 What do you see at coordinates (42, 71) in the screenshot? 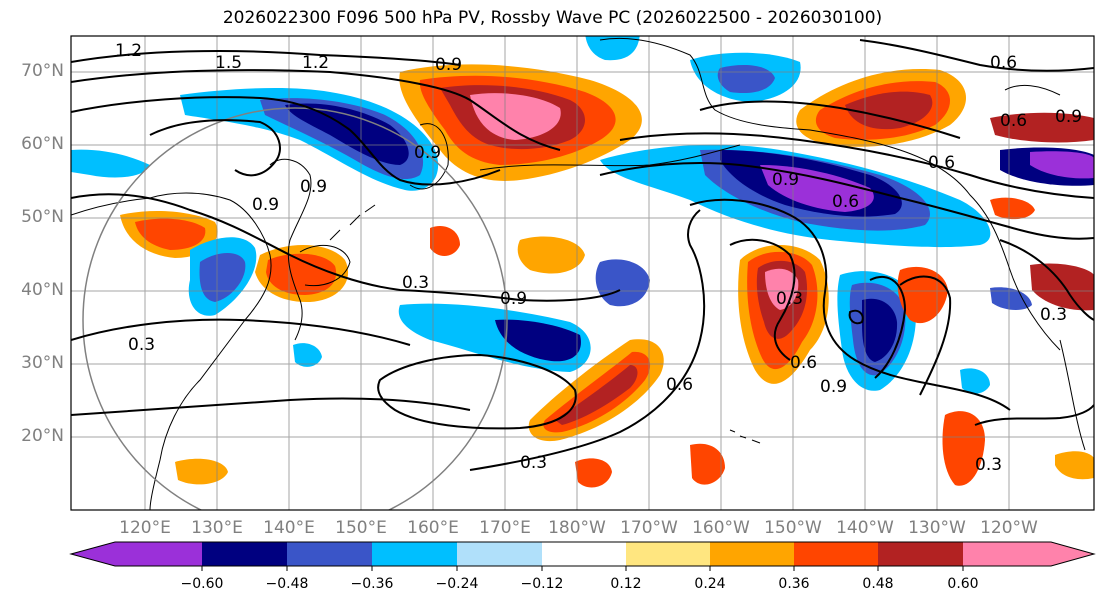
I see `lat-label: 70°N` at bounding box center [42, 71].